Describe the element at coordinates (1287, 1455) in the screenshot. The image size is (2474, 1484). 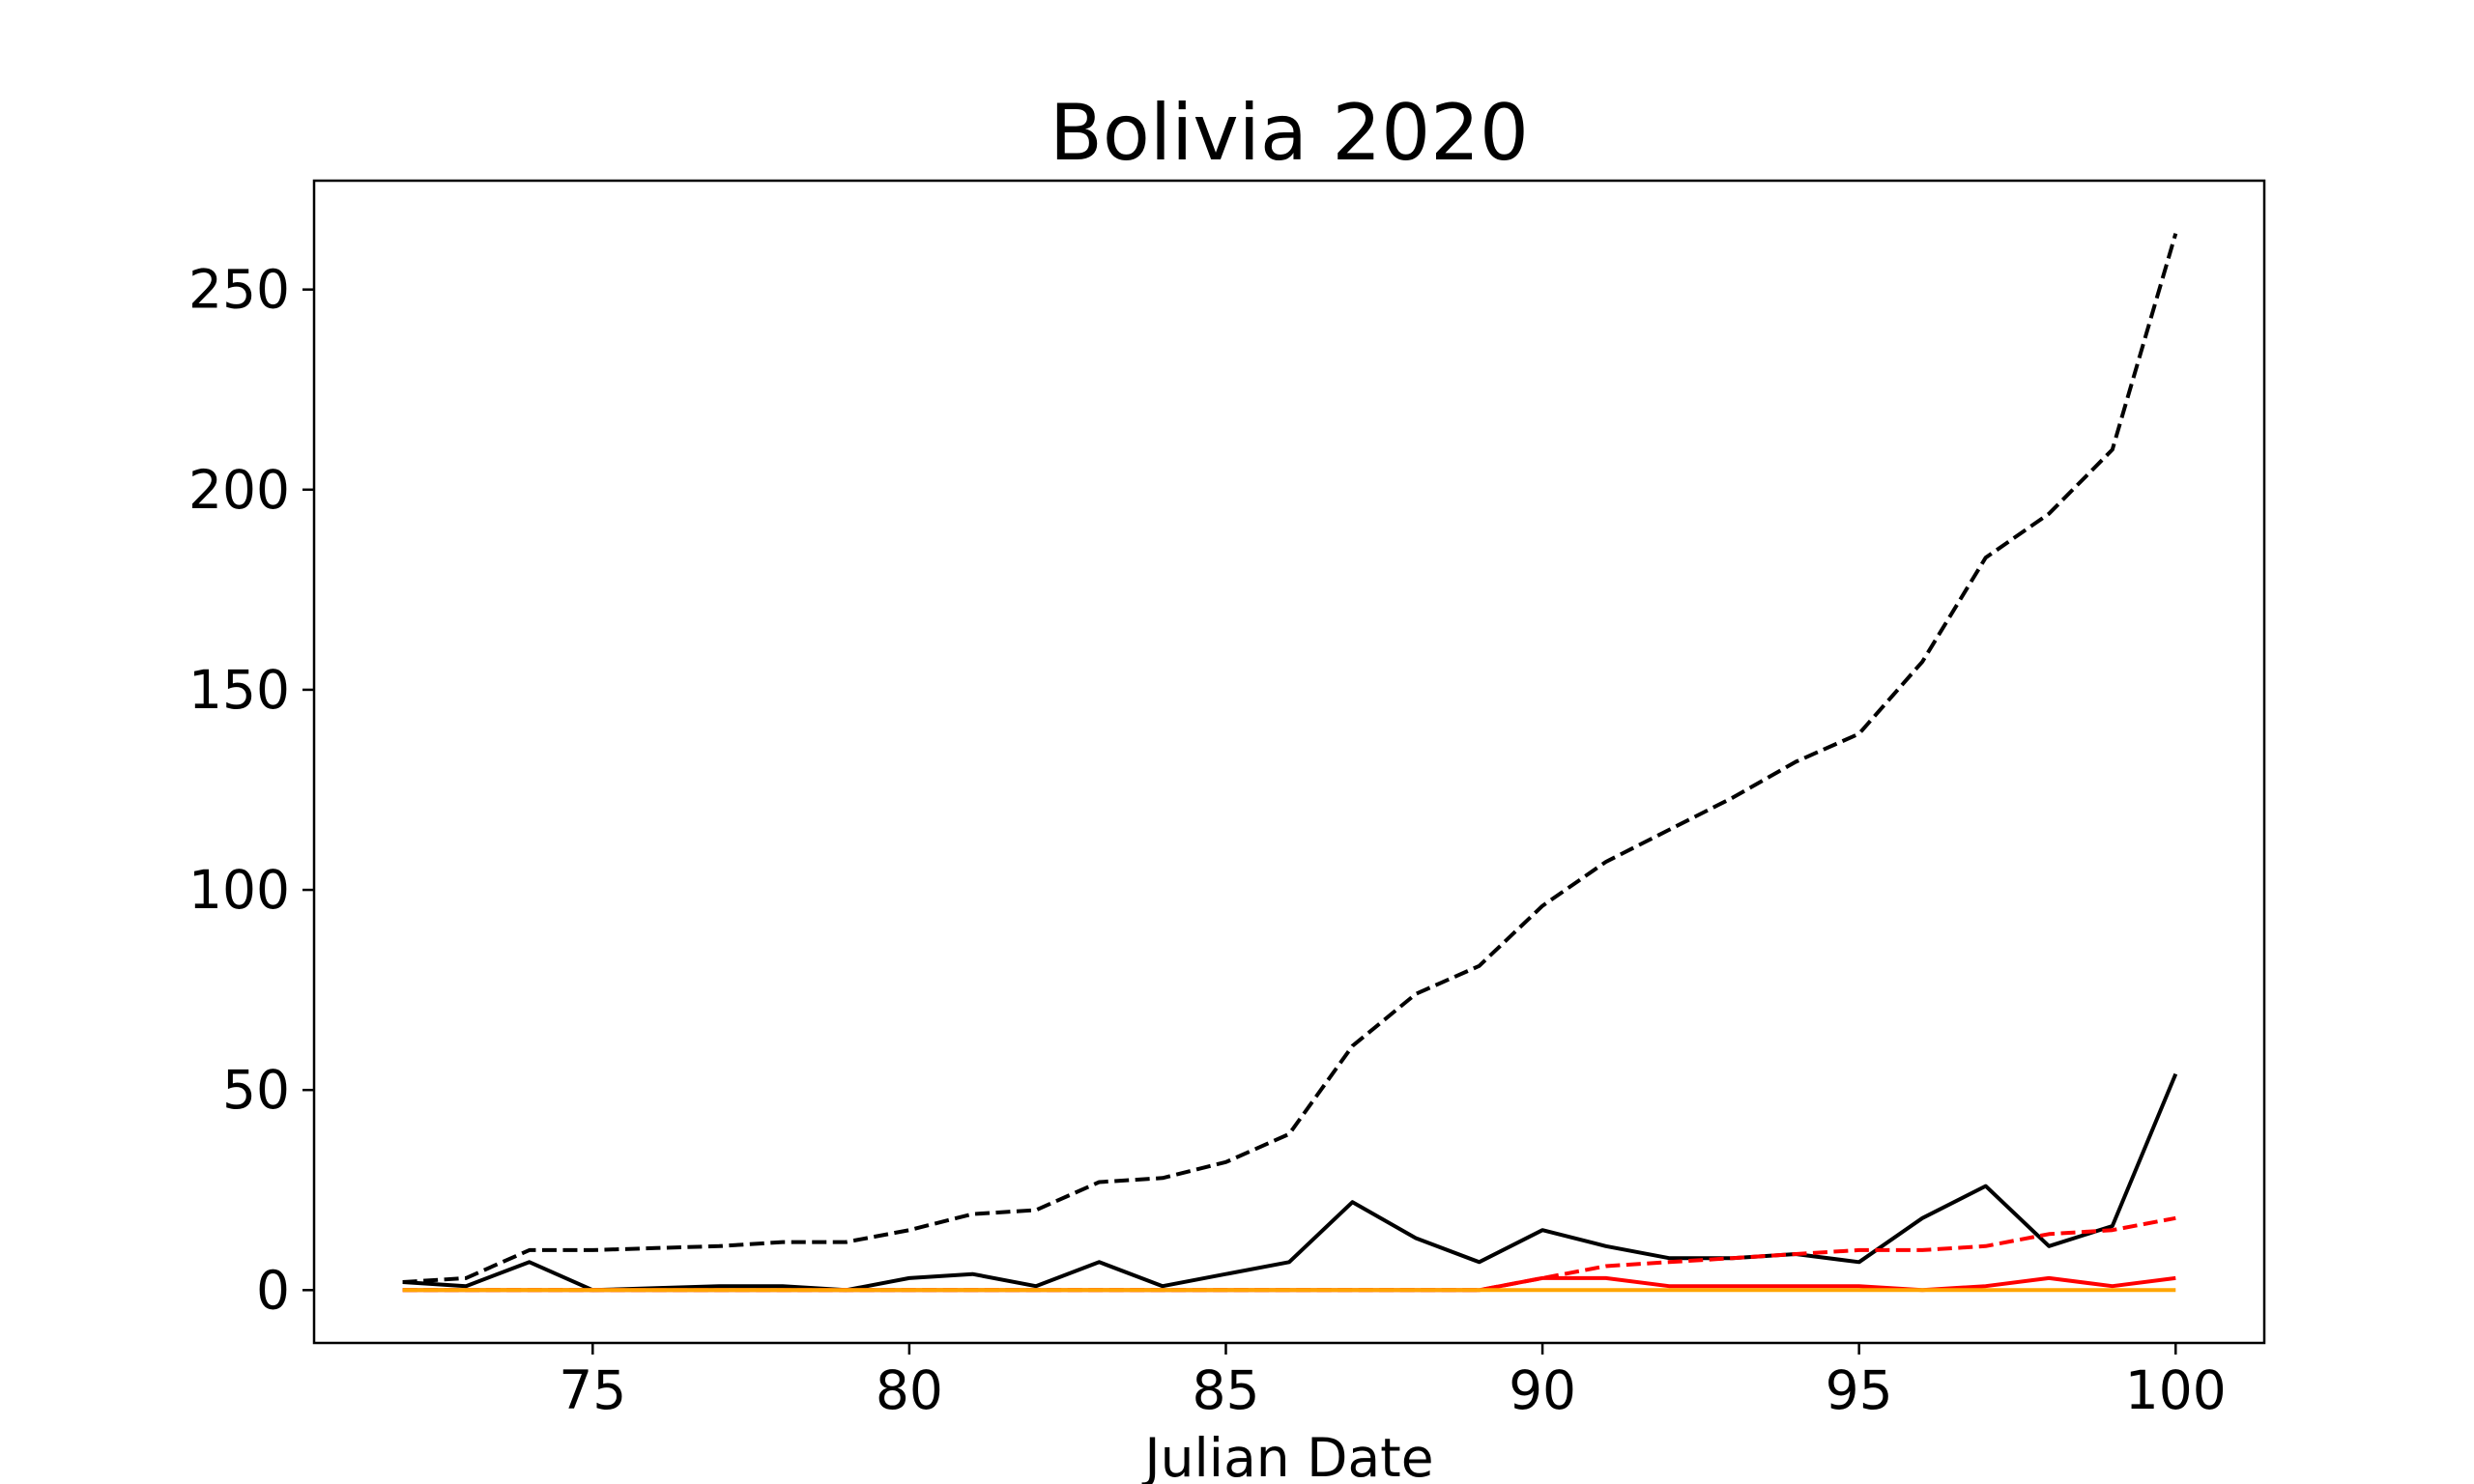
I see `x-axis-label: Julian Date` at that location.